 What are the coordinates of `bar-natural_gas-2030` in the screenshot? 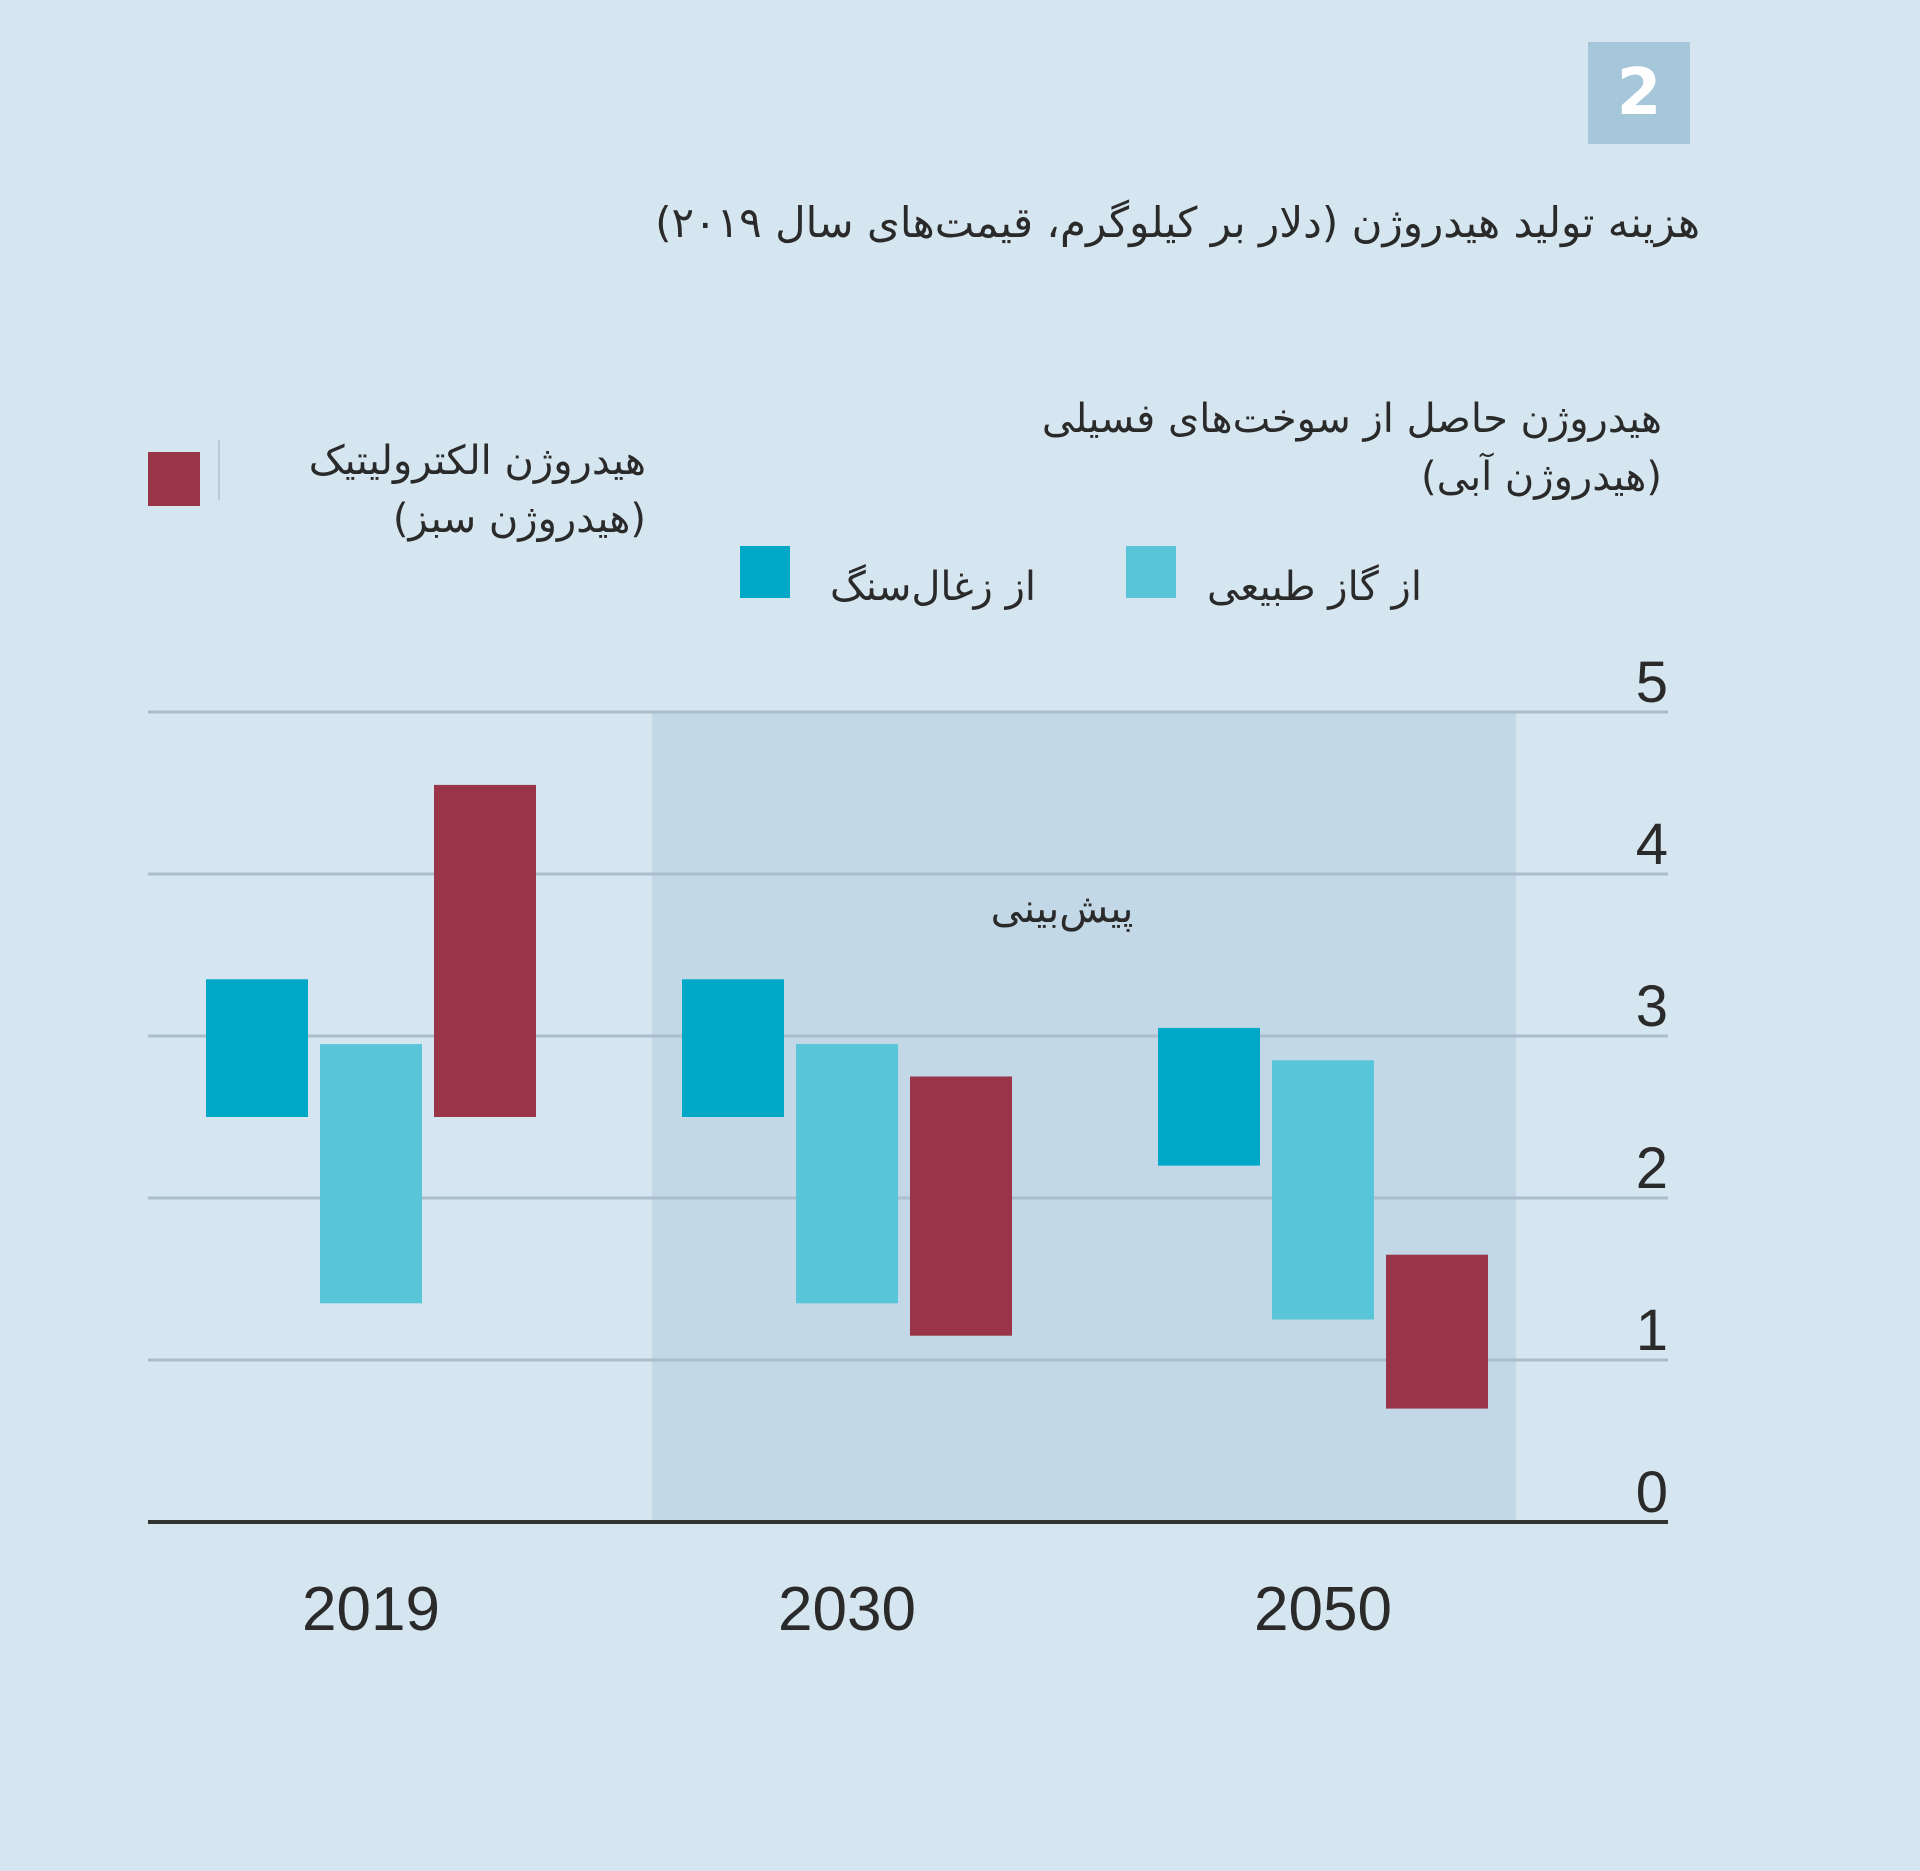 It's located at (847, 1174).